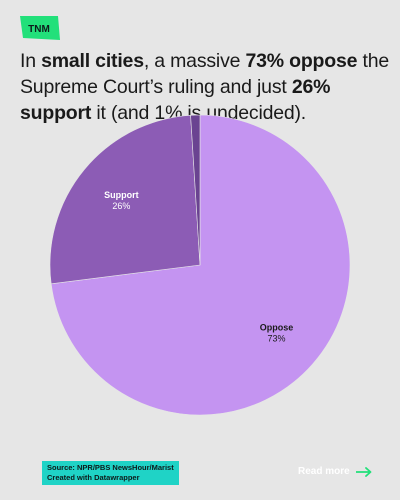 Image resolution: width=400 pixels, height=500 pixels. I want to click on headline-text: the Supreme Court’s ruling and just, so click(205, 74).